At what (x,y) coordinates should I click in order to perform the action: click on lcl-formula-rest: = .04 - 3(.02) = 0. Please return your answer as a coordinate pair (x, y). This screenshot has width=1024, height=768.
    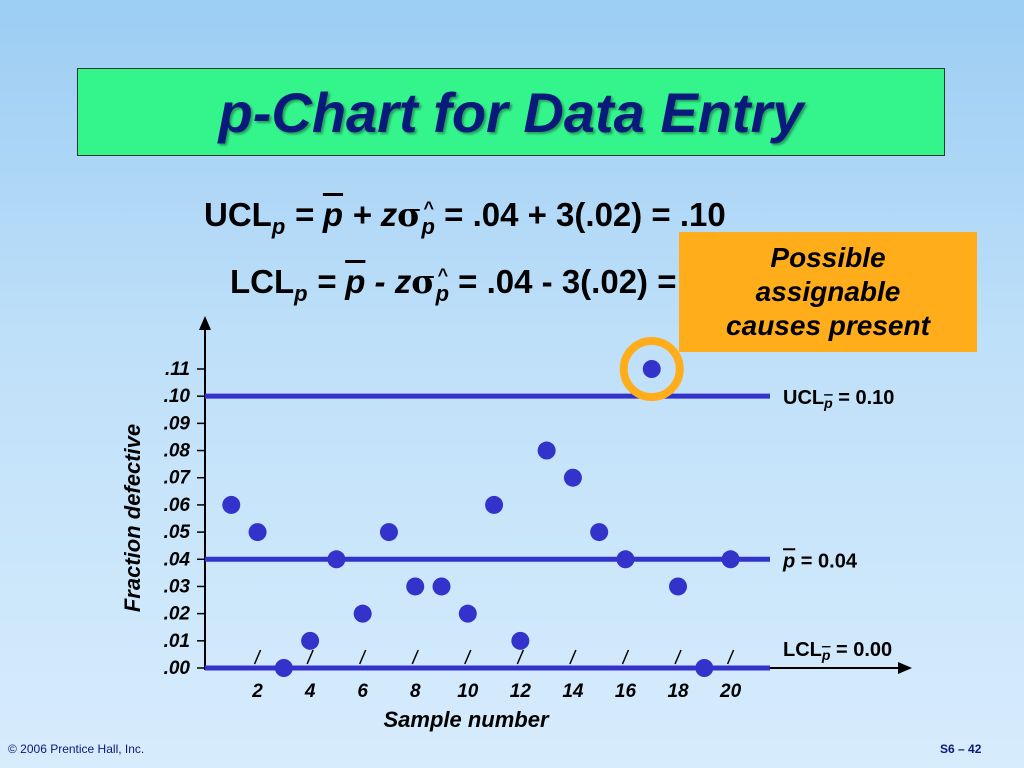
    Looking at the image, I should click on (576, 281).